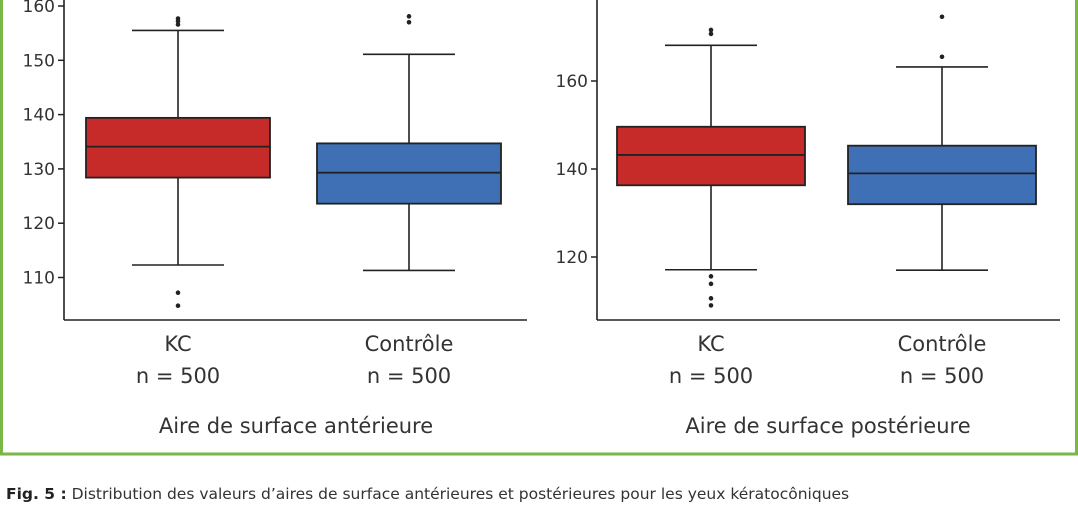 Image resolution: width=1078 pixels, height=516 pixels. I want to click on caption-label: Fig. 5 :, so click(36, 494).